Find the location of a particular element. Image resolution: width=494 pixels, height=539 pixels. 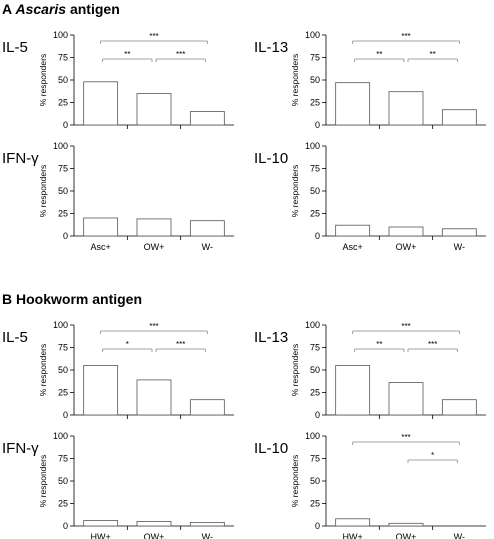

section-b-title: B Hookworm antigen is located at coordinates (72, 299).